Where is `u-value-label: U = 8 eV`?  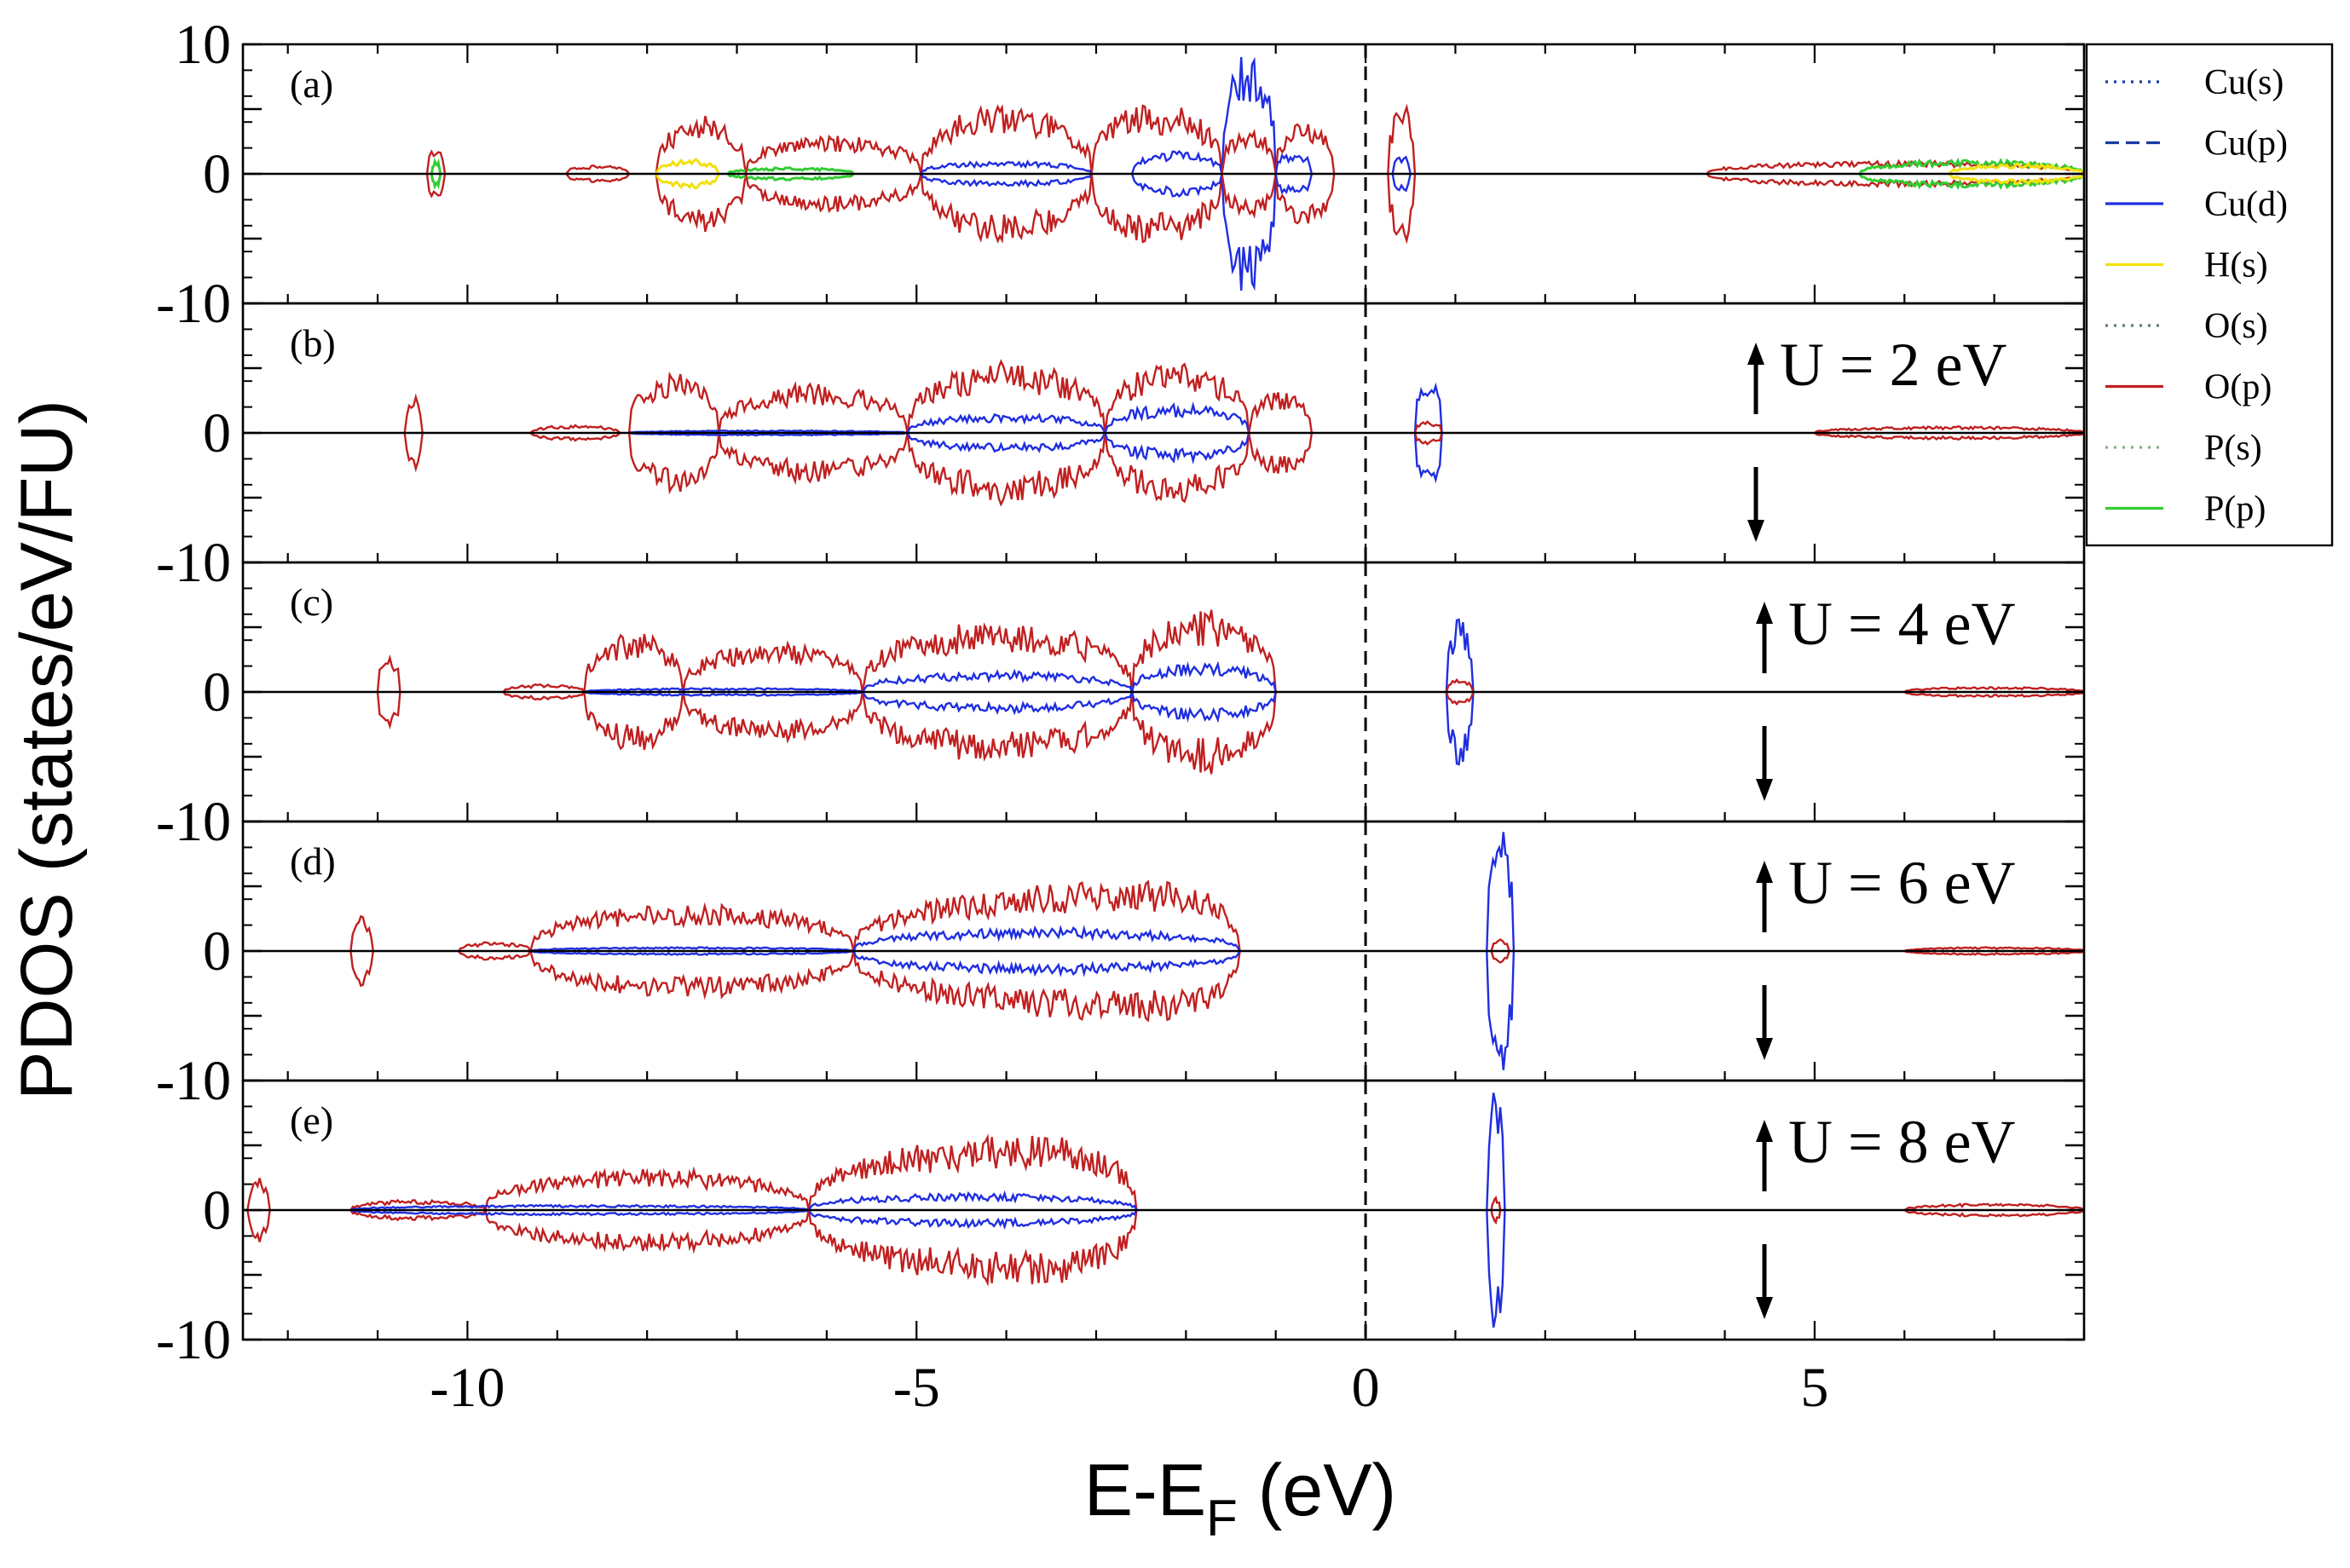 u-value-label: U = 8 eV is located at coordinates (1902, 1142).